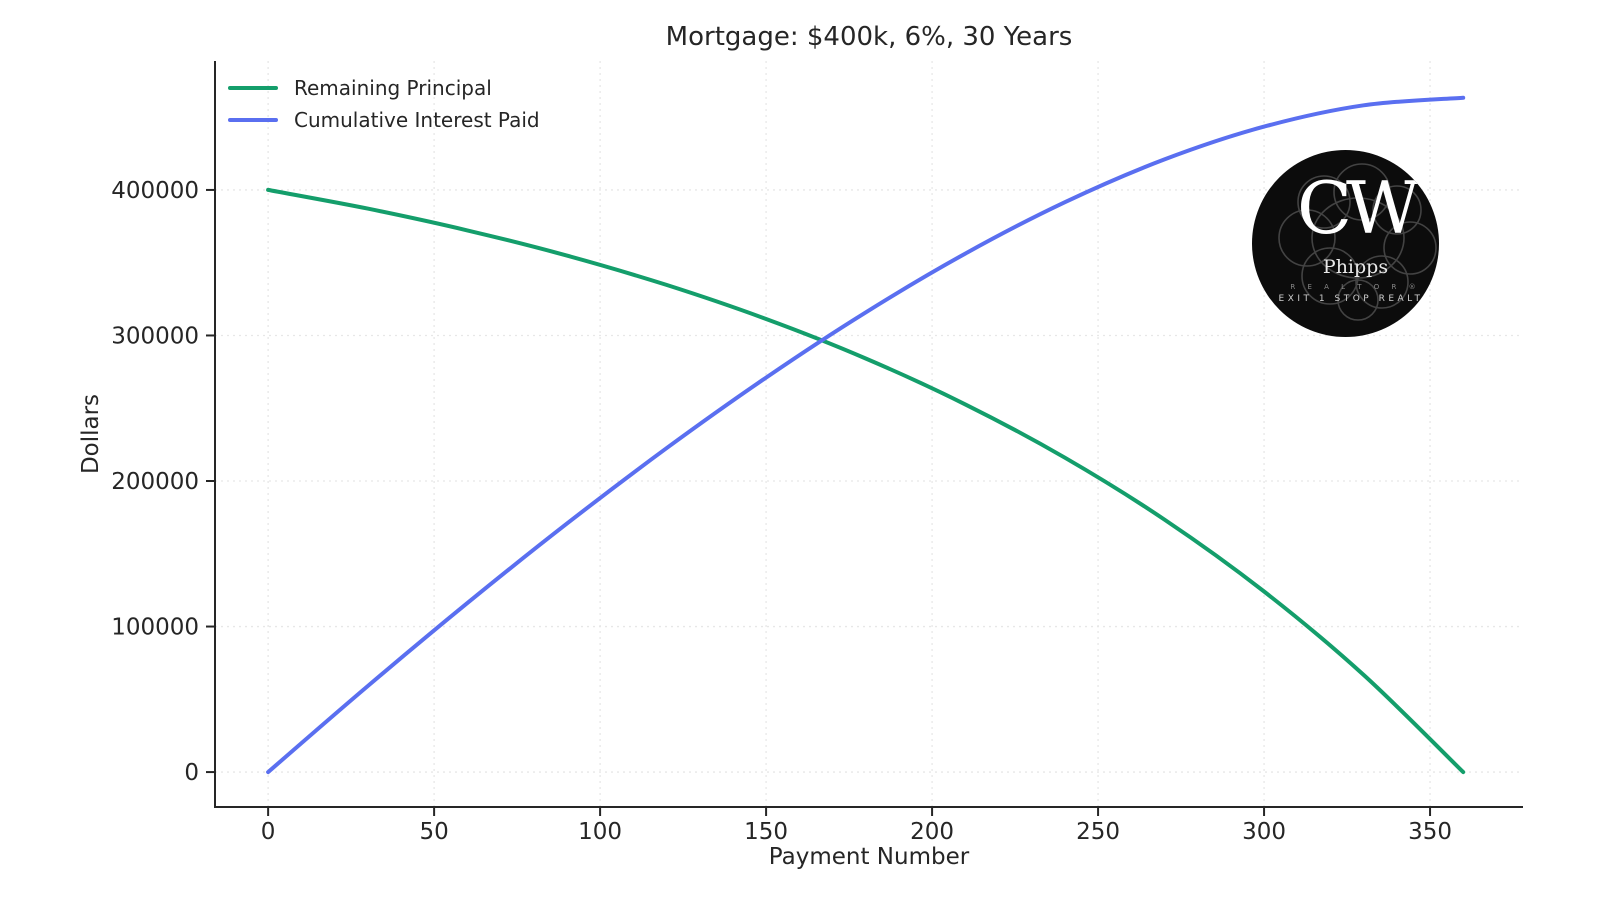 This screenshot has height=900, width=1600. Describe the element at coordinates (1355, 267) in the screenshot. I see `logo-name: Phipps` at that location.